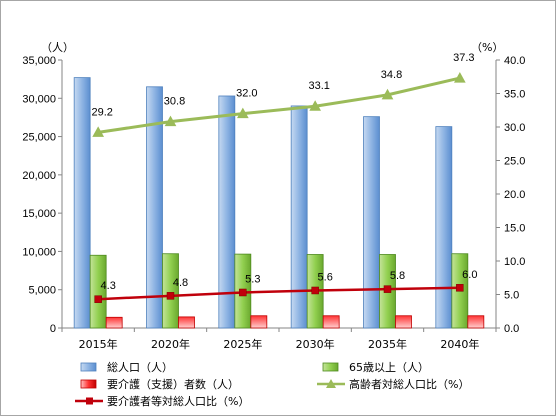 Image resolution: width=556 pixels, height=417 pixels. Describe the element at coordinates (39, 61) in the screenshot. I see `left-tick-label: 35,000` at that location.